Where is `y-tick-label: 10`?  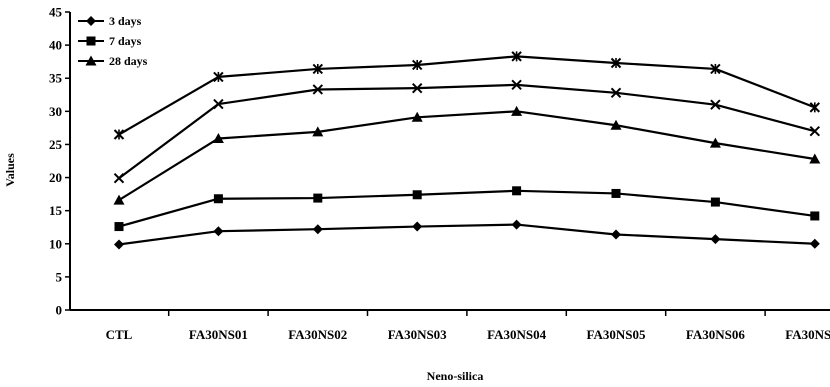 y-tick-label: 10 is located at coordinates (55, 243).